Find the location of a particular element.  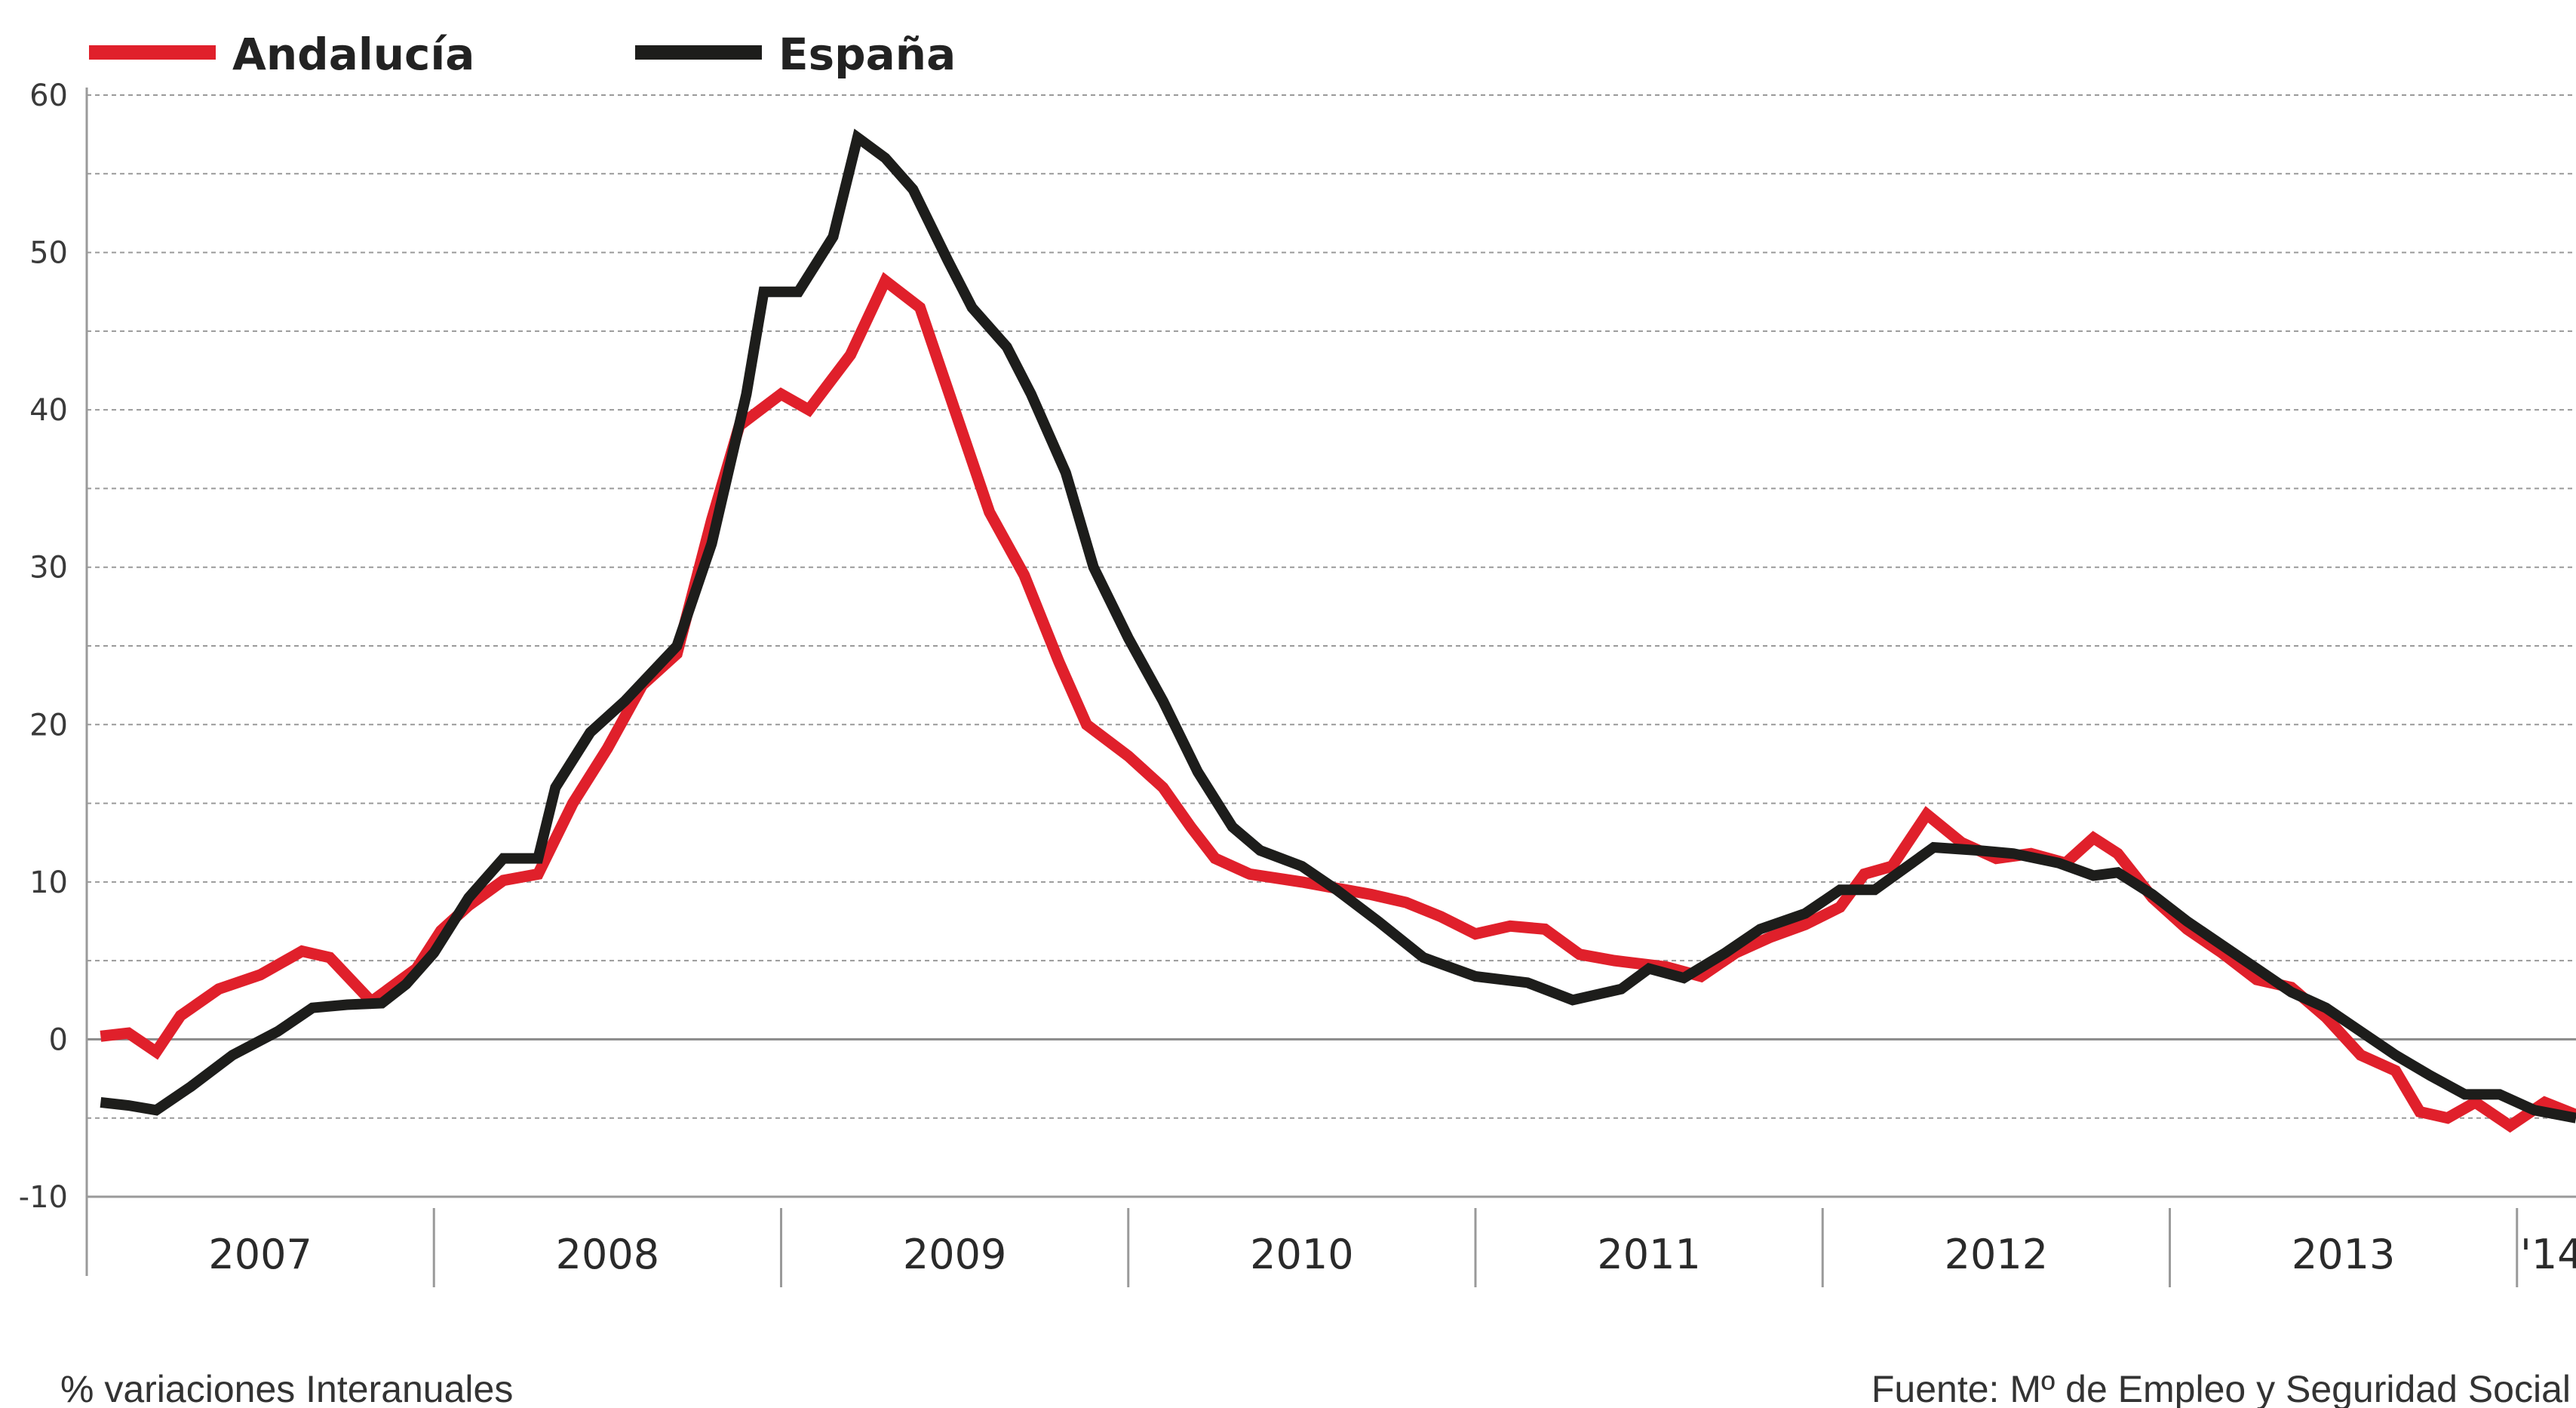

year-label: 2011 is located at coordinates (1648, 1254).